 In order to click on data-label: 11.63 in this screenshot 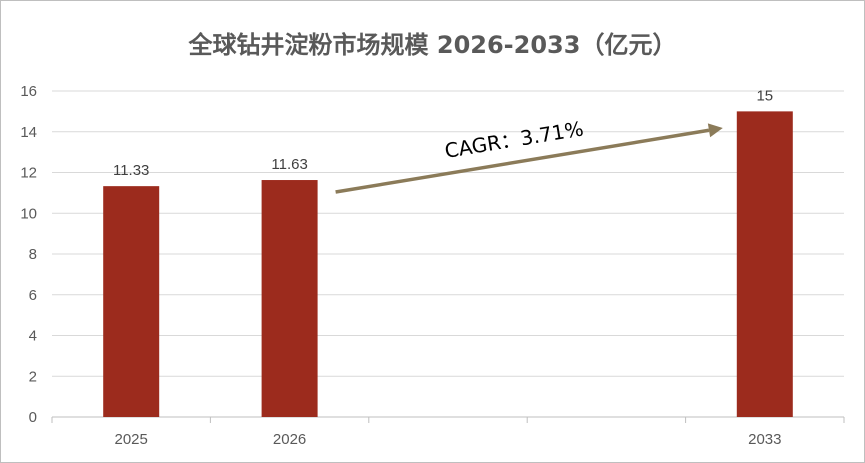, I will do `click(289, 164)`.